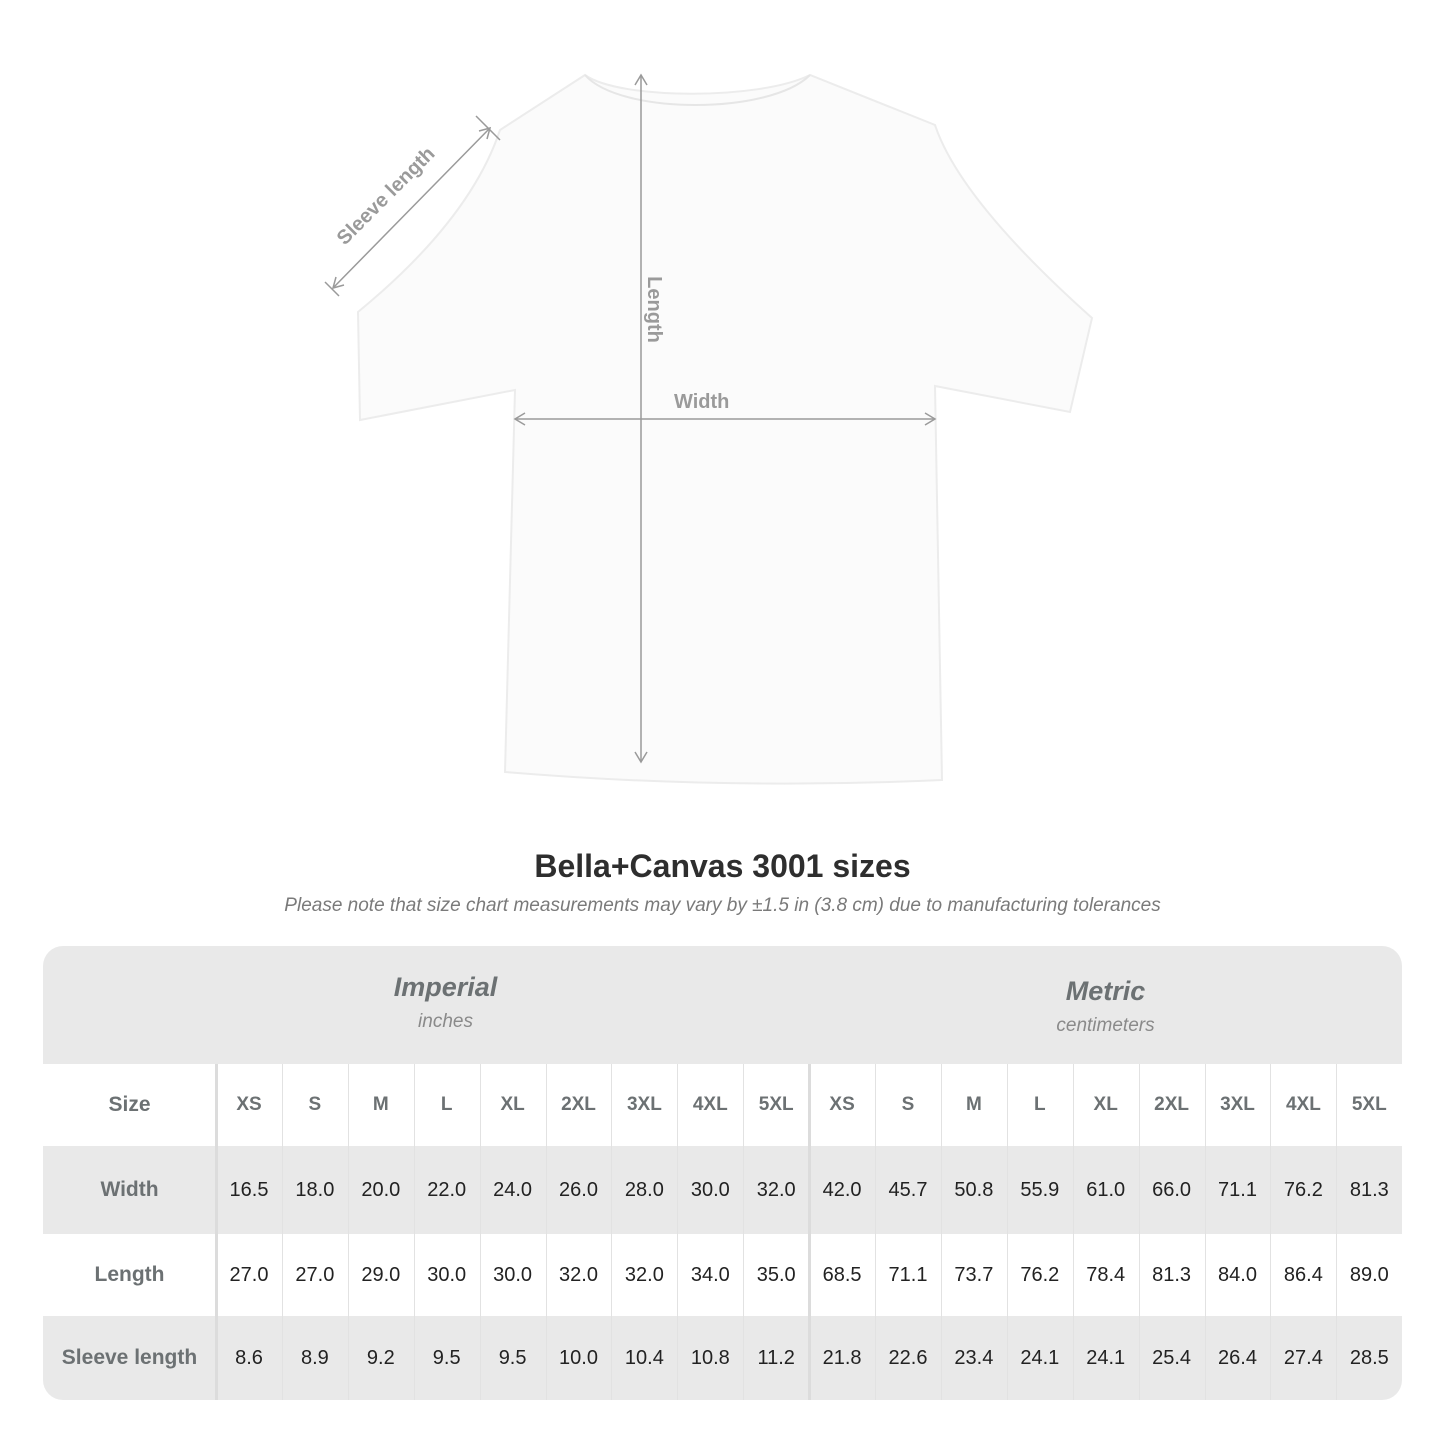  I want to click on page-title: Bella+Canvas 3001 sizes, so click(722, 866).